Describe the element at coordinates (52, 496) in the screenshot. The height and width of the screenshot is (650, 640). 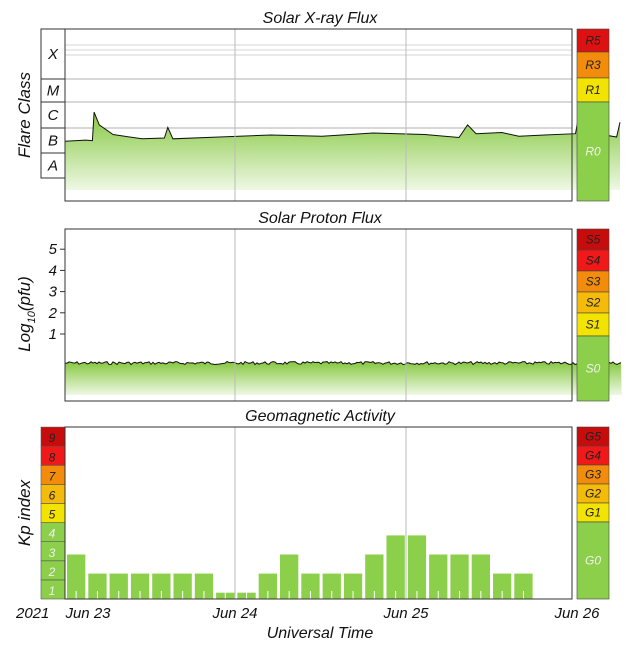
I see `kp-level-label: 6` at that location.